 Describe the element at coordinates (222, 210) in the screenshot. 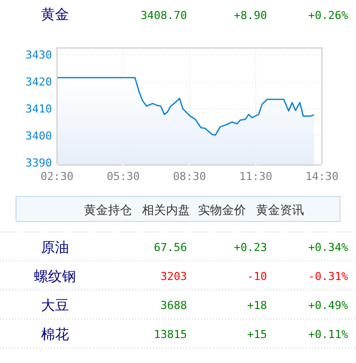

I see `text: 实物金价` at that location.